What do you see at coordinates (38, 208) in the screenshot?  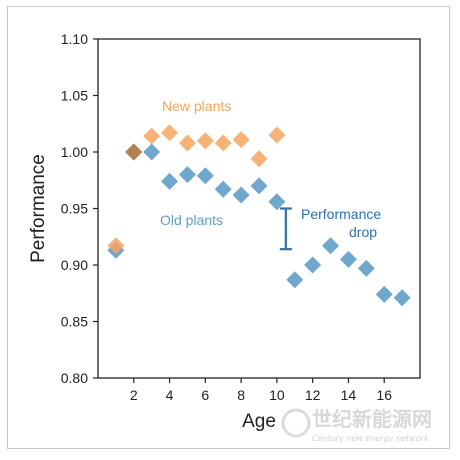 I see `y-axis-title: Performance` at bounding box center [38, 208].